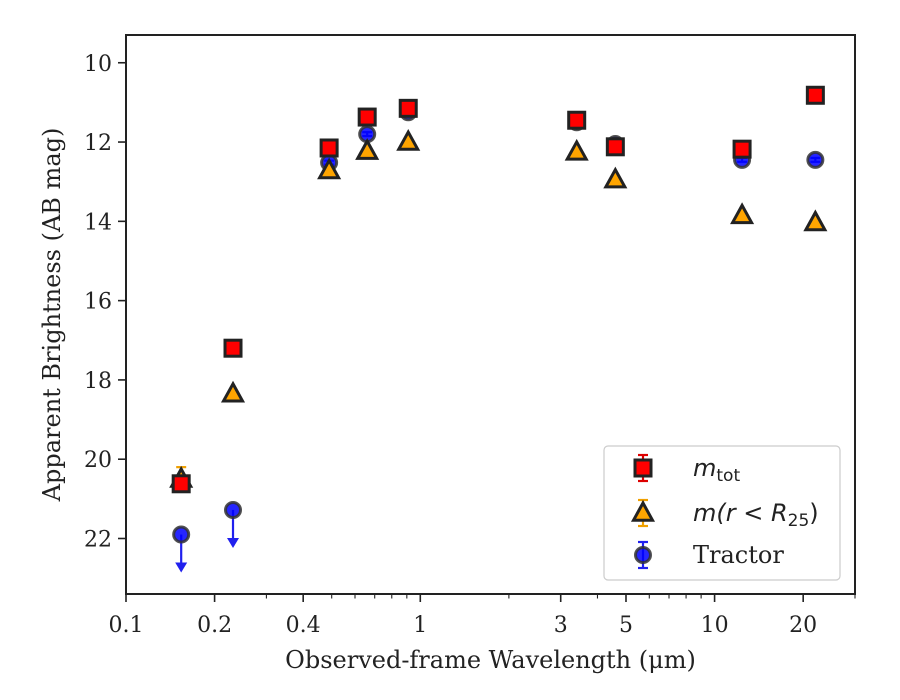  What do you see at coordinates (420, 625) in the screenshot?
I see `x-tick-label: 1` at bounding box center [420, 625].